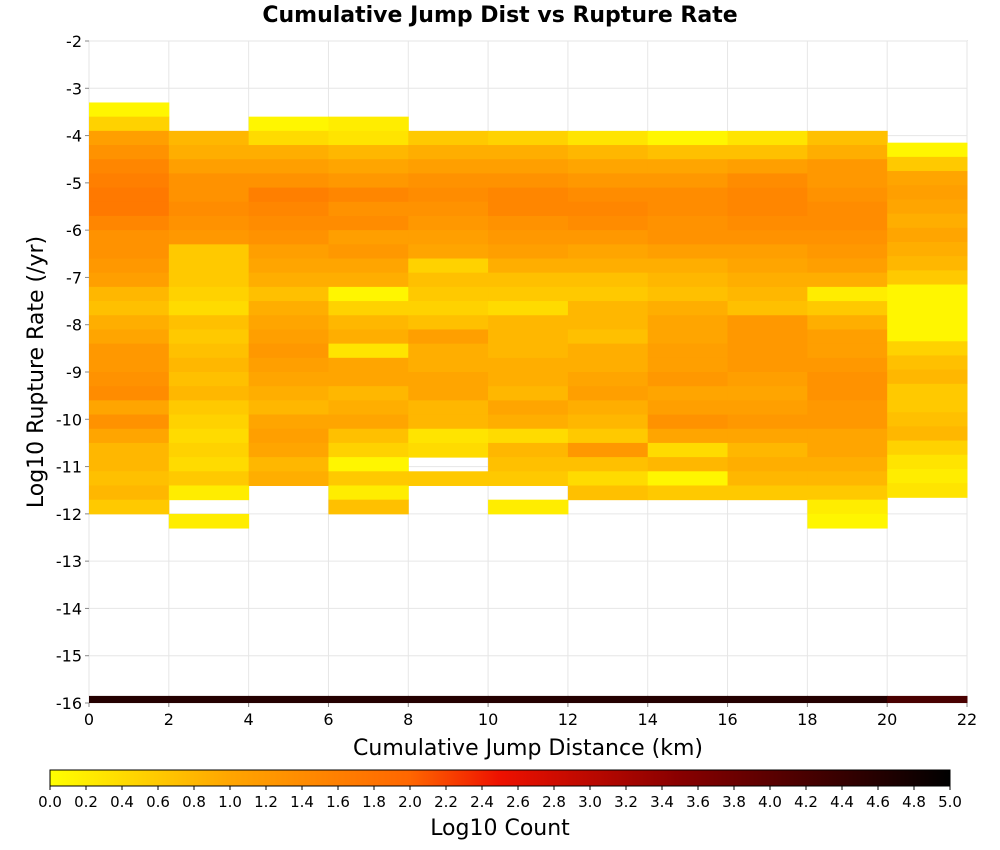 The image size is (1000, 850). I want to click on y-axis-ticks: -2 -3 -4 -5 -6 -7 -8 -9 -10 -11 -12 -13 -14 -15 -16, so click(72, 372).